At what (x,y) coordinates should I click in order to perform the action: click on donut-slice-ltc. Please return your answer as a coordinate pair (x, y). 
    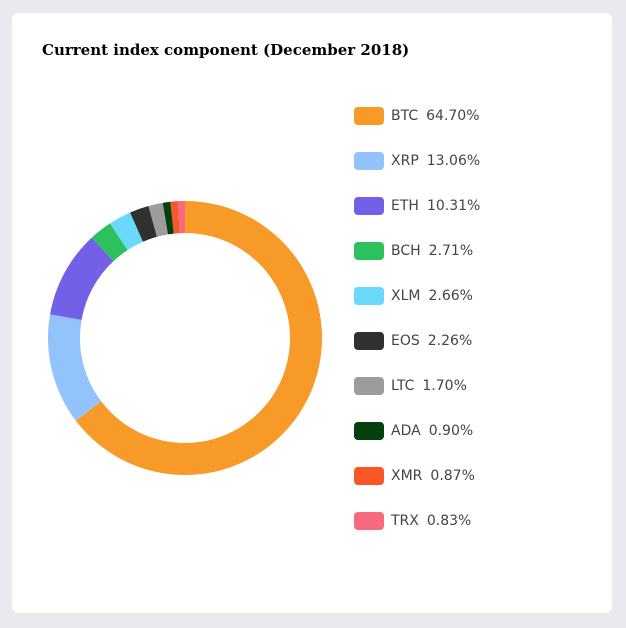
    Looking at the image, I should click on (158, 219).